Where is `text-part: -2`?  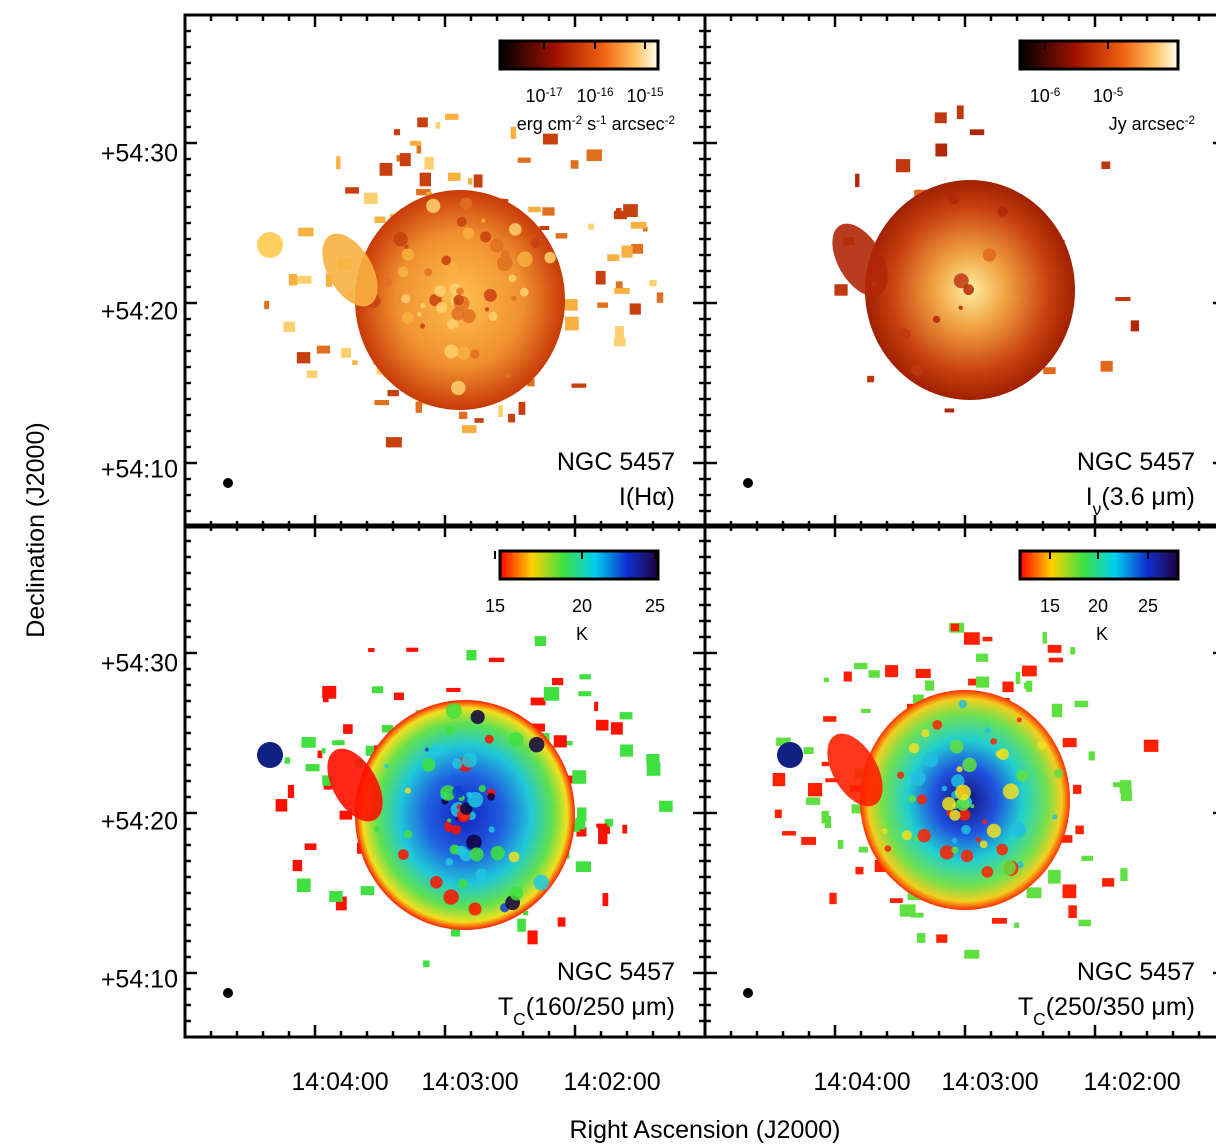
text-part: -2 is located at coordinates (1190, 120).